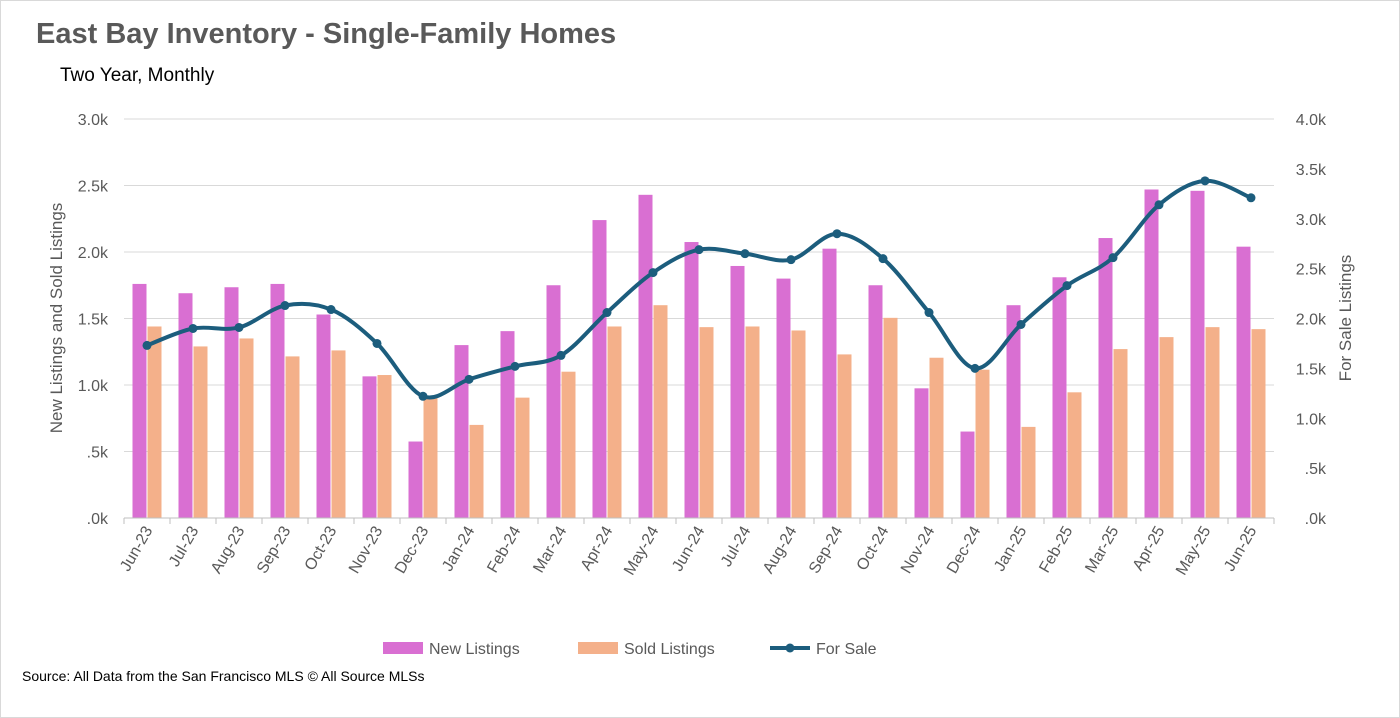 The height and width of the screenshot is (718, 1400). I want to click on y2-tick-label: 2.0k, so click(1311, 320).